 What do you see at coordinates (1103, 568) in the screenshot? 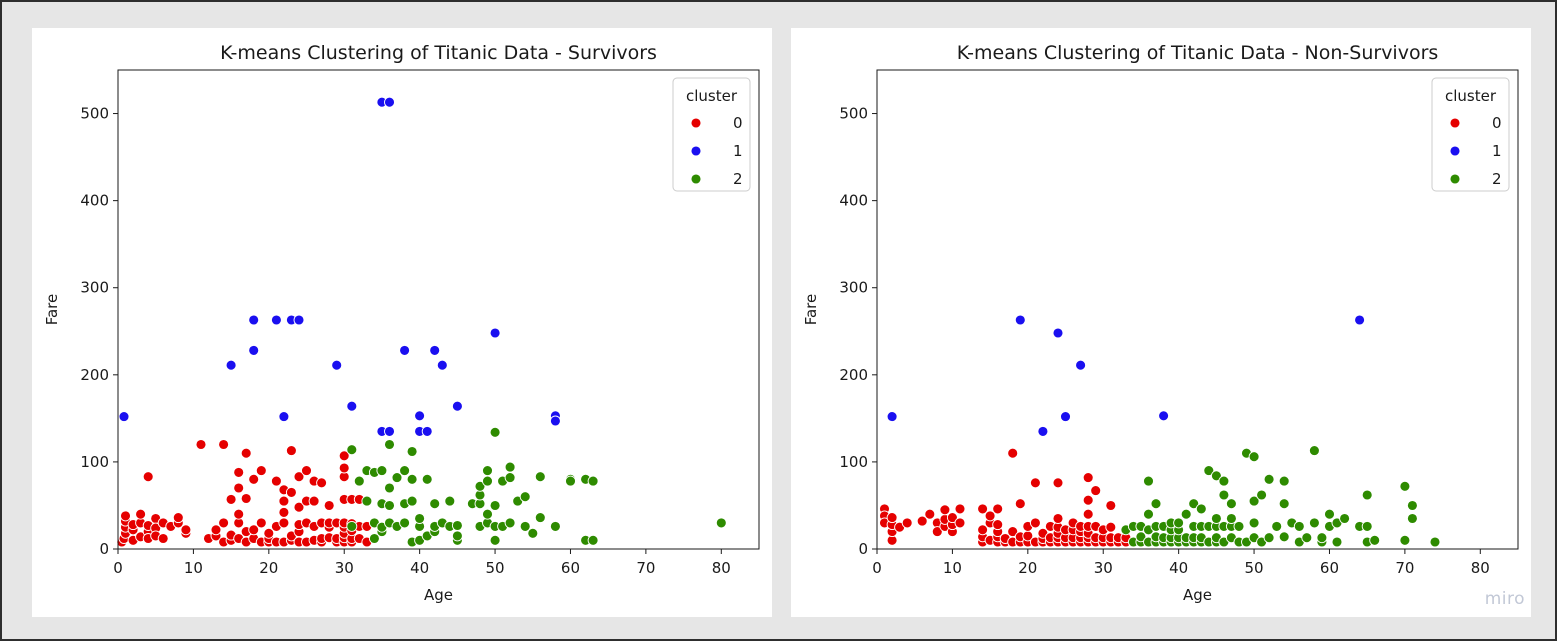
I see `x-tick-label: 30` at bounding box center [1103, 568].